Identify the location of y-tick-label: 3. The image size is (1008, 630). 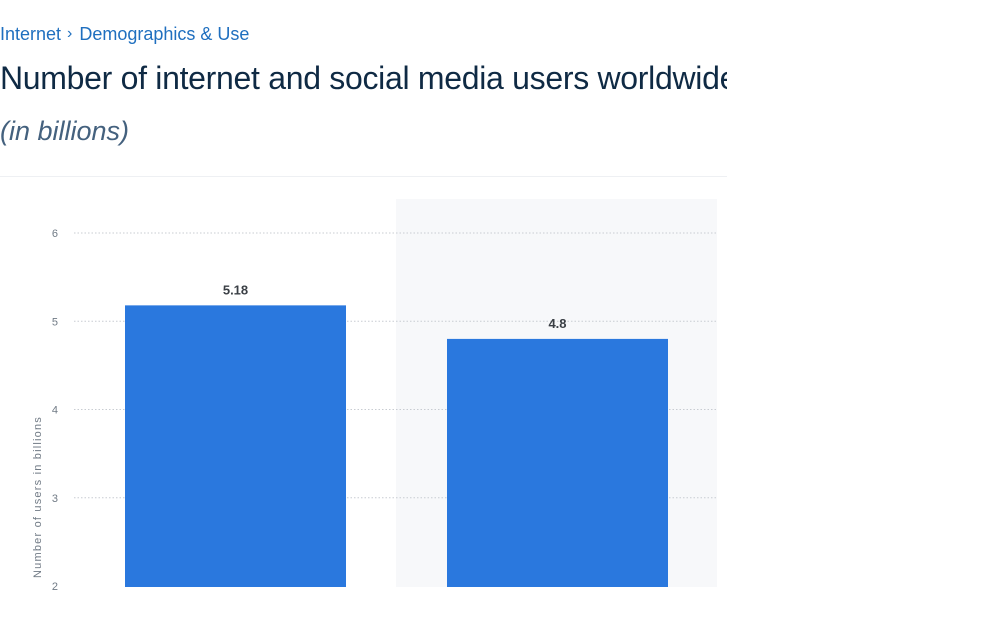
(55, 499).